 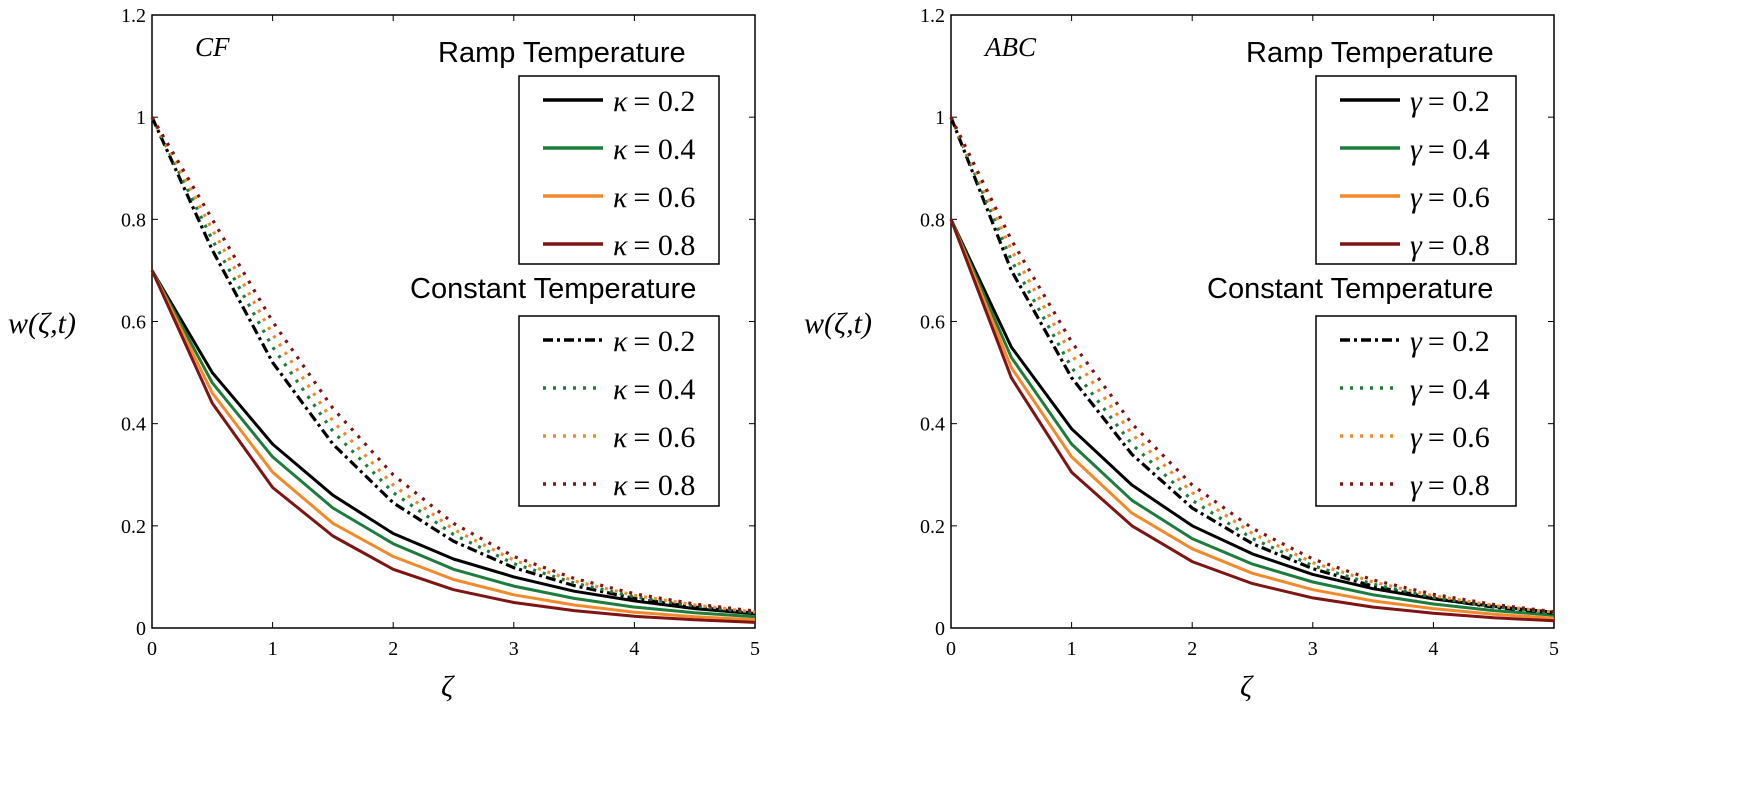 What do you see at coordinates (1350, 289) in the screenshot?
I see `legend-group-title: Constant Temperature` at bounding box center [1350, 289].